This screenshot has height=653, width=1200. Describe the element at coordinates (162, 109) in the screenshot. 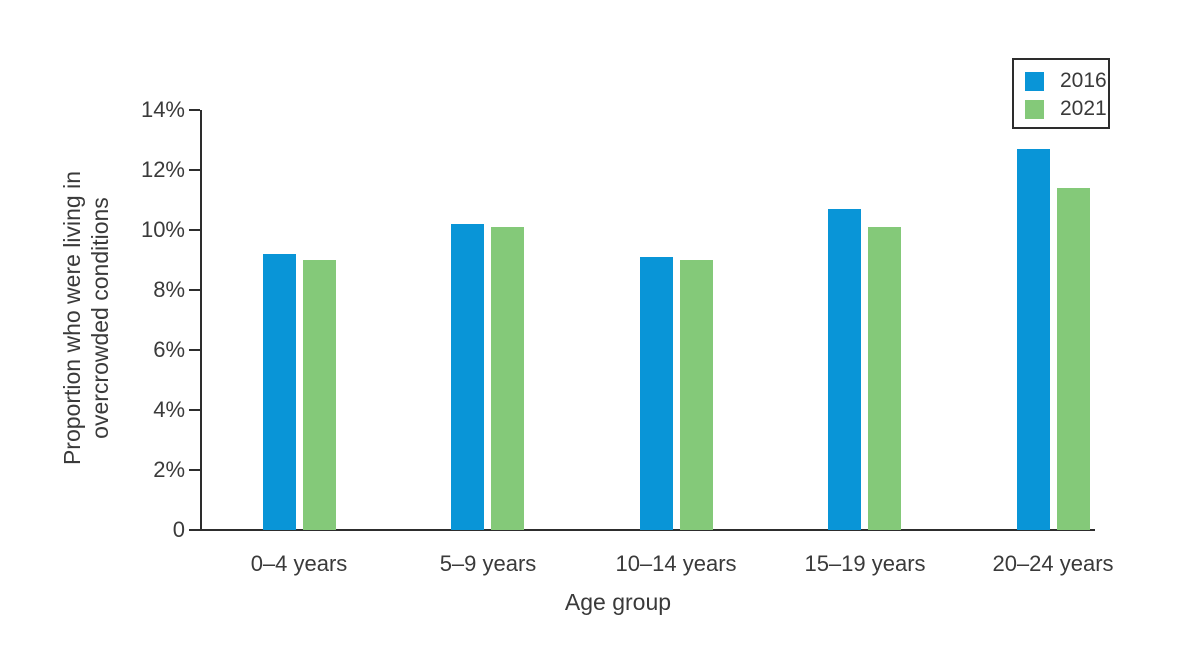

I see `y-tick-label: 14%` at that location.